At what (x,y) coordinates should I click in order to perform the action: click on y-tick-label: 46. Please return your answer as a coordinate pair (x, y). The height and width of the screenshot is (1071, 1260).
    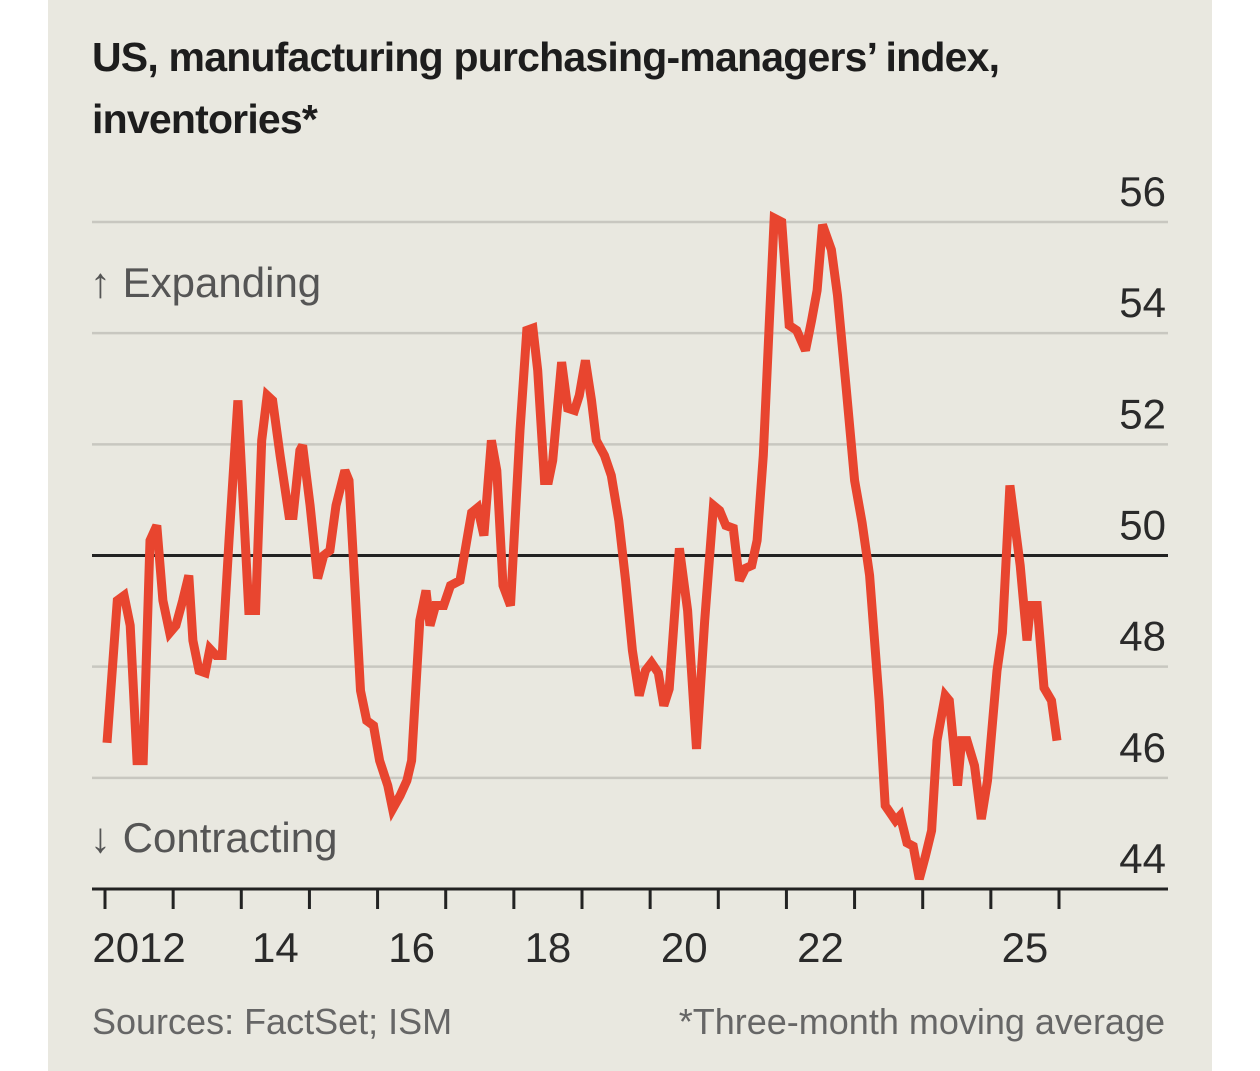
    Looking at the image, I should click on (1142, 747).